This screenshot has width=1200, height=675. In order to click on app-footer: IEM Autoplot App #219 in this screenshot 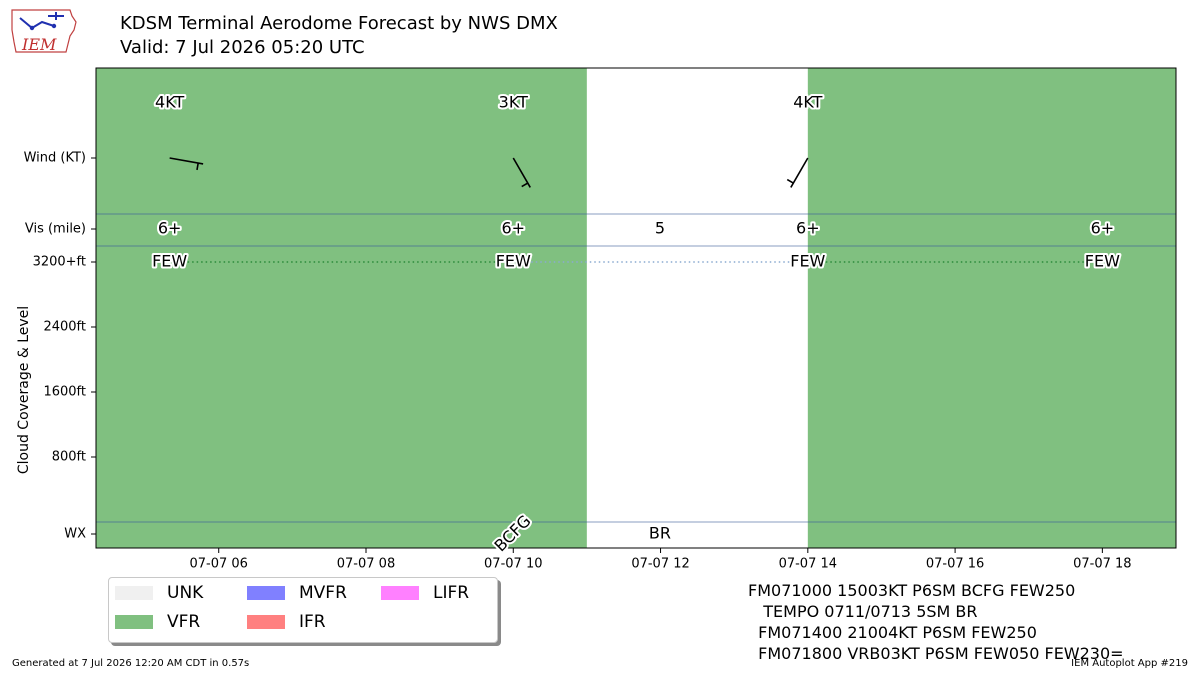, I will do `click(1129, 663)`.